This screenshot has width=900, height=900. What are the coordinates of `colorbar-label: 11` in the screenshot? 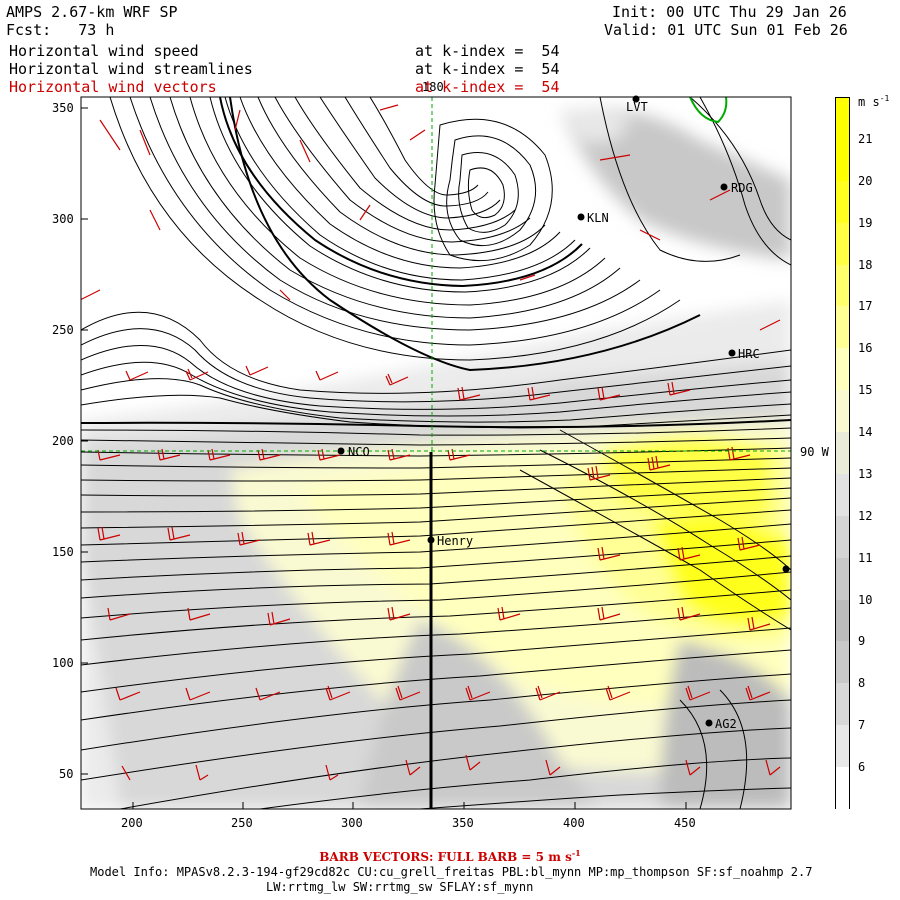 It's located at (865, 557).